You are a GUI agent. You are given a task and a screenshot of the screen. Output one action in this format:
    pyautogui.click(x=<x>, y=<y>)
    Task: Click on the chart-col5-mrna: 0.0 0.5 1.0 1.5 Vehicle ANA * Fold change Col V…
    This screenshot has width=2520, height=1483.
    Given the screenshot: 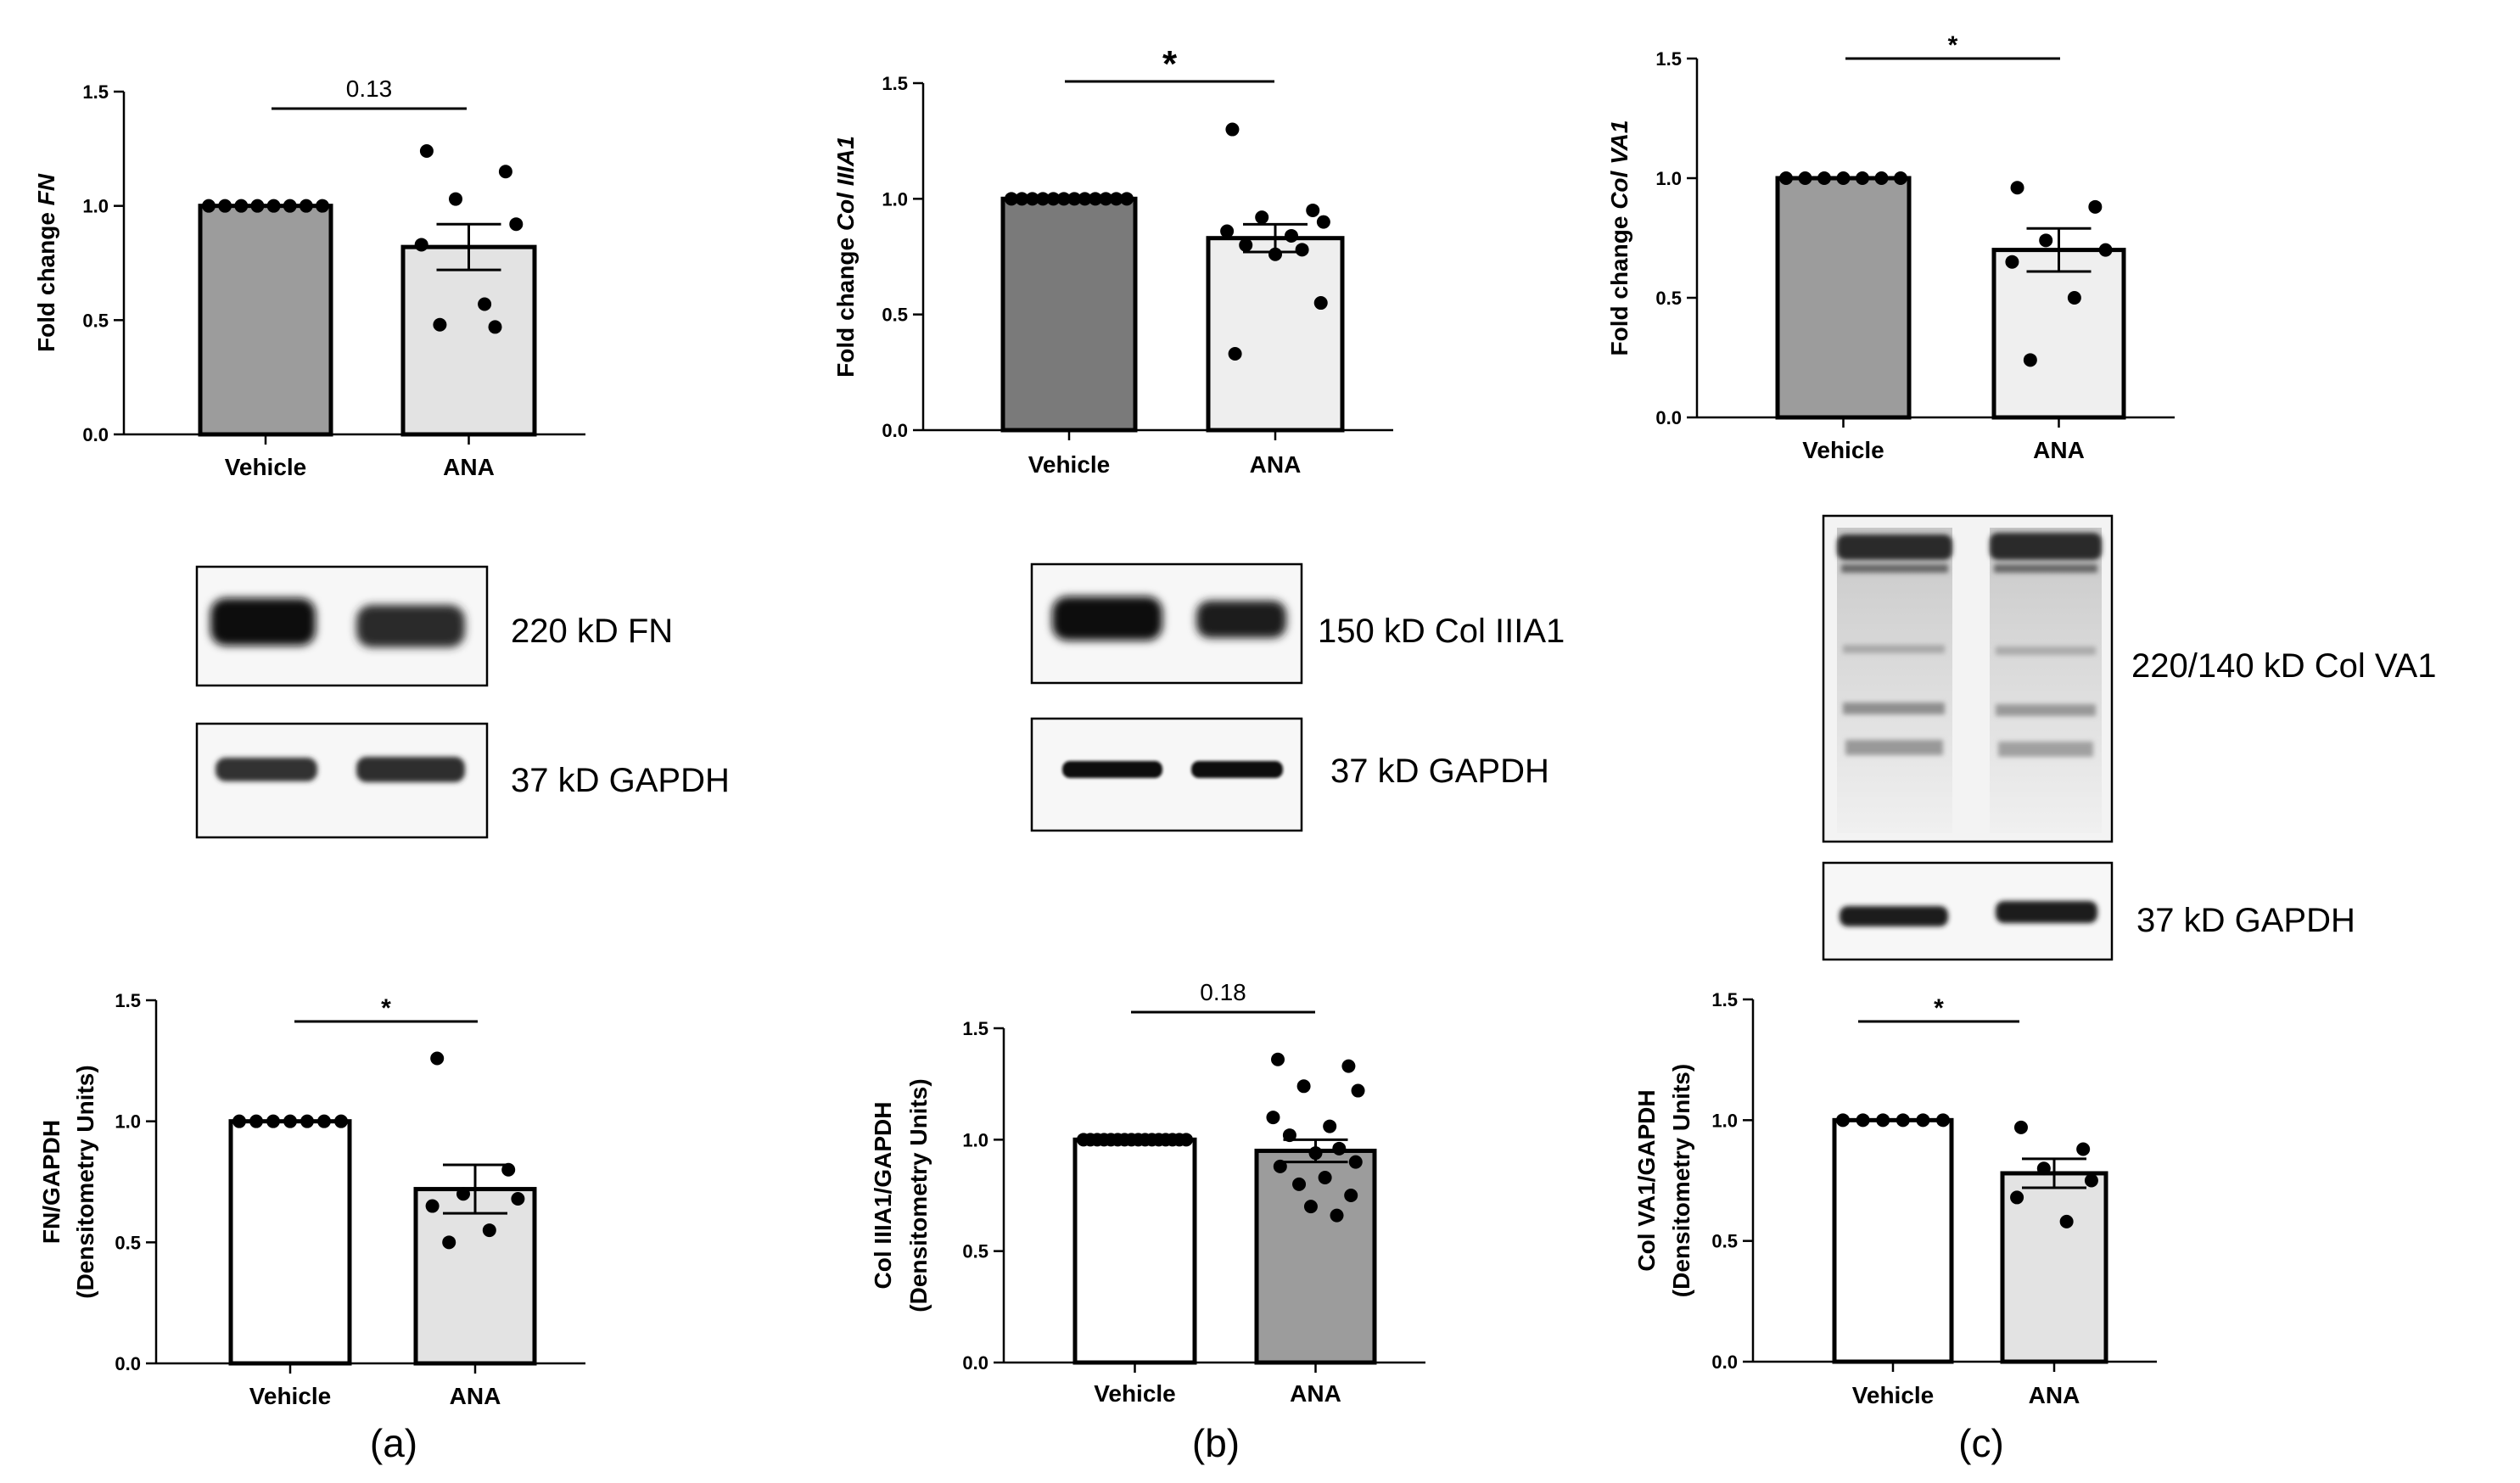 What is the action you would take?
    pyautogui.click(x=1890, y=247)
    